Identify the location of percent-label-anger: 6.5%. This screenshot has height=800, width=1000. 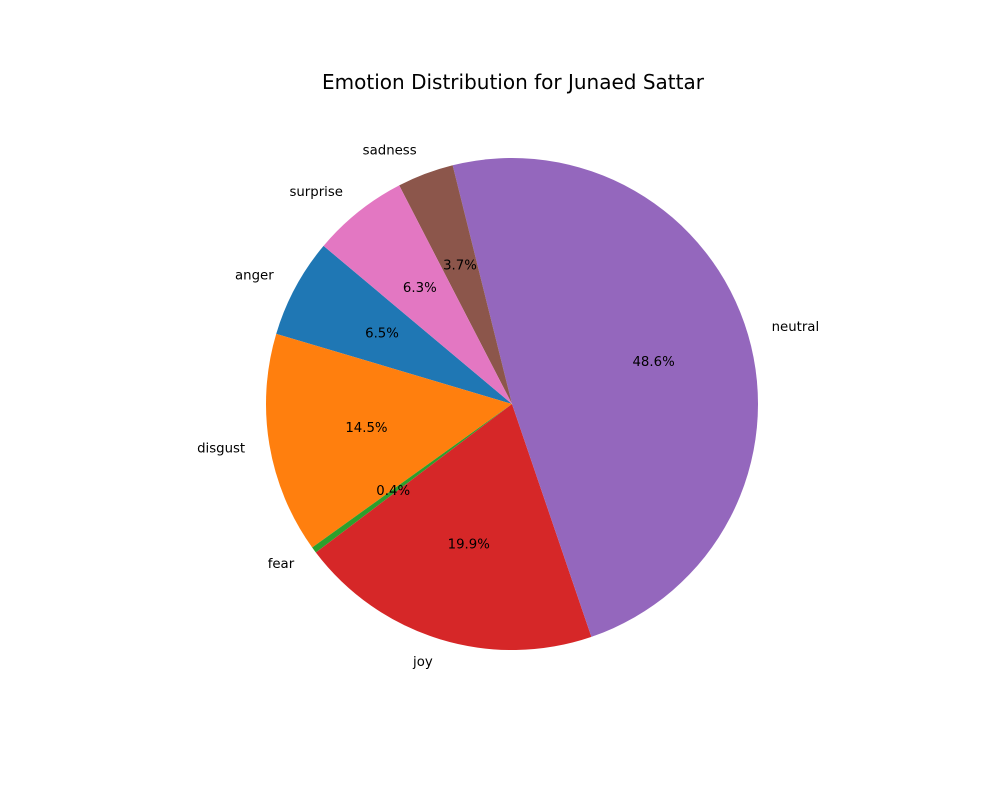
(382, 334).